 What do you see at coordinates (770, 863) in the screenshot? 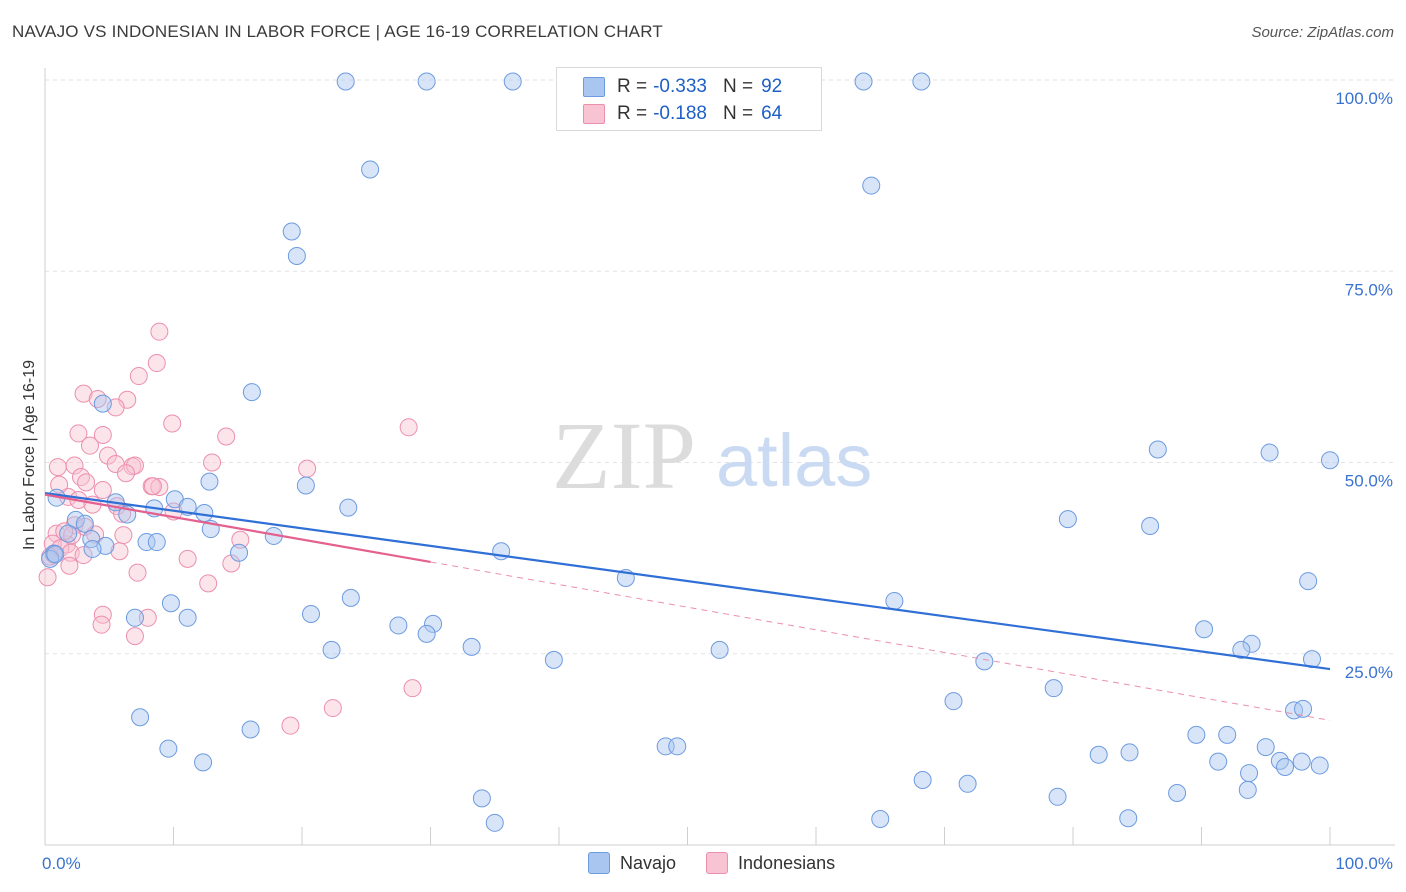
I see `bottom-legend-indonesians: Indonesians` at bounding box center [770, 863].